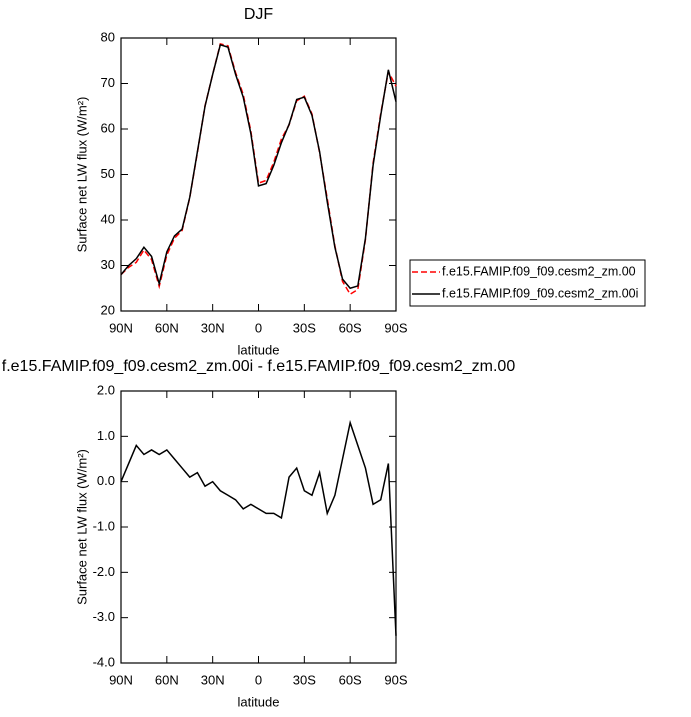 The width and height of the screenshot is (691, 717). Describe the element at coordinates (104, 616) in the screenshot. I see `y-tick-label: -3.0` at that location.